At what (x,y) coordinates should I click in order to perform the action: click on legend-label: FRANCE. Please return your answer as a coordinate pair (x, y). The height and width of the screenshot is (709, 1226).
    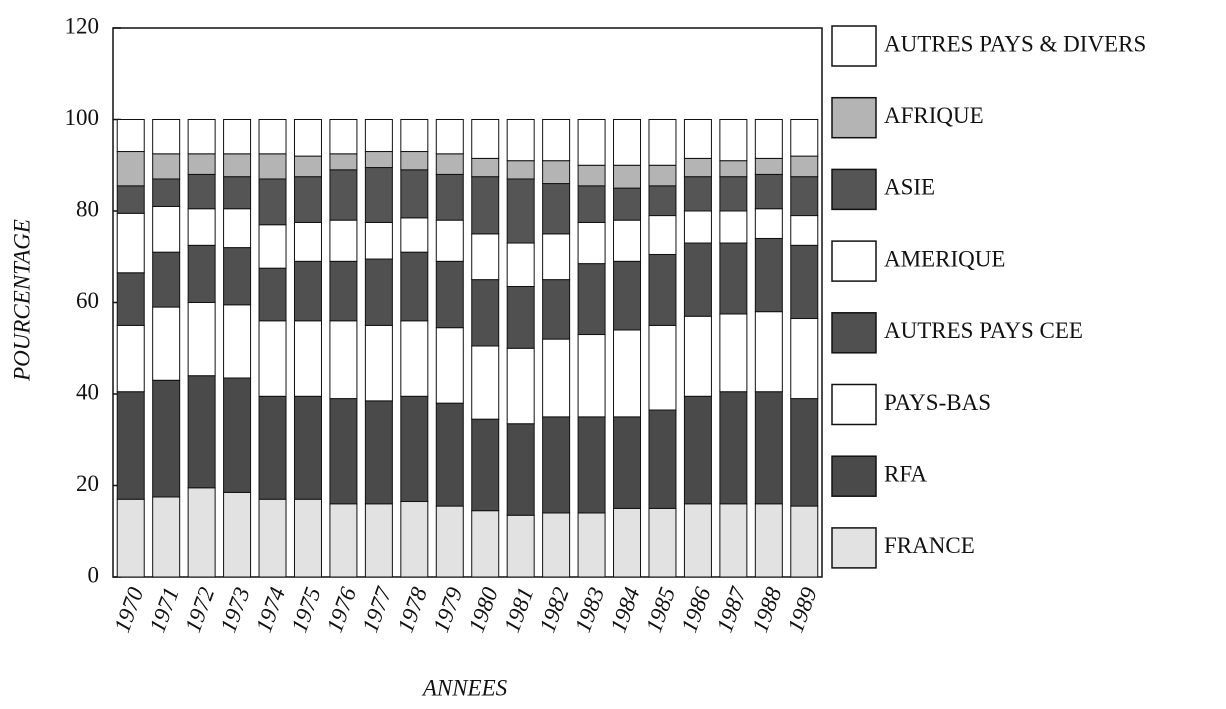
    Looking at the image, I should click on (929, 545).